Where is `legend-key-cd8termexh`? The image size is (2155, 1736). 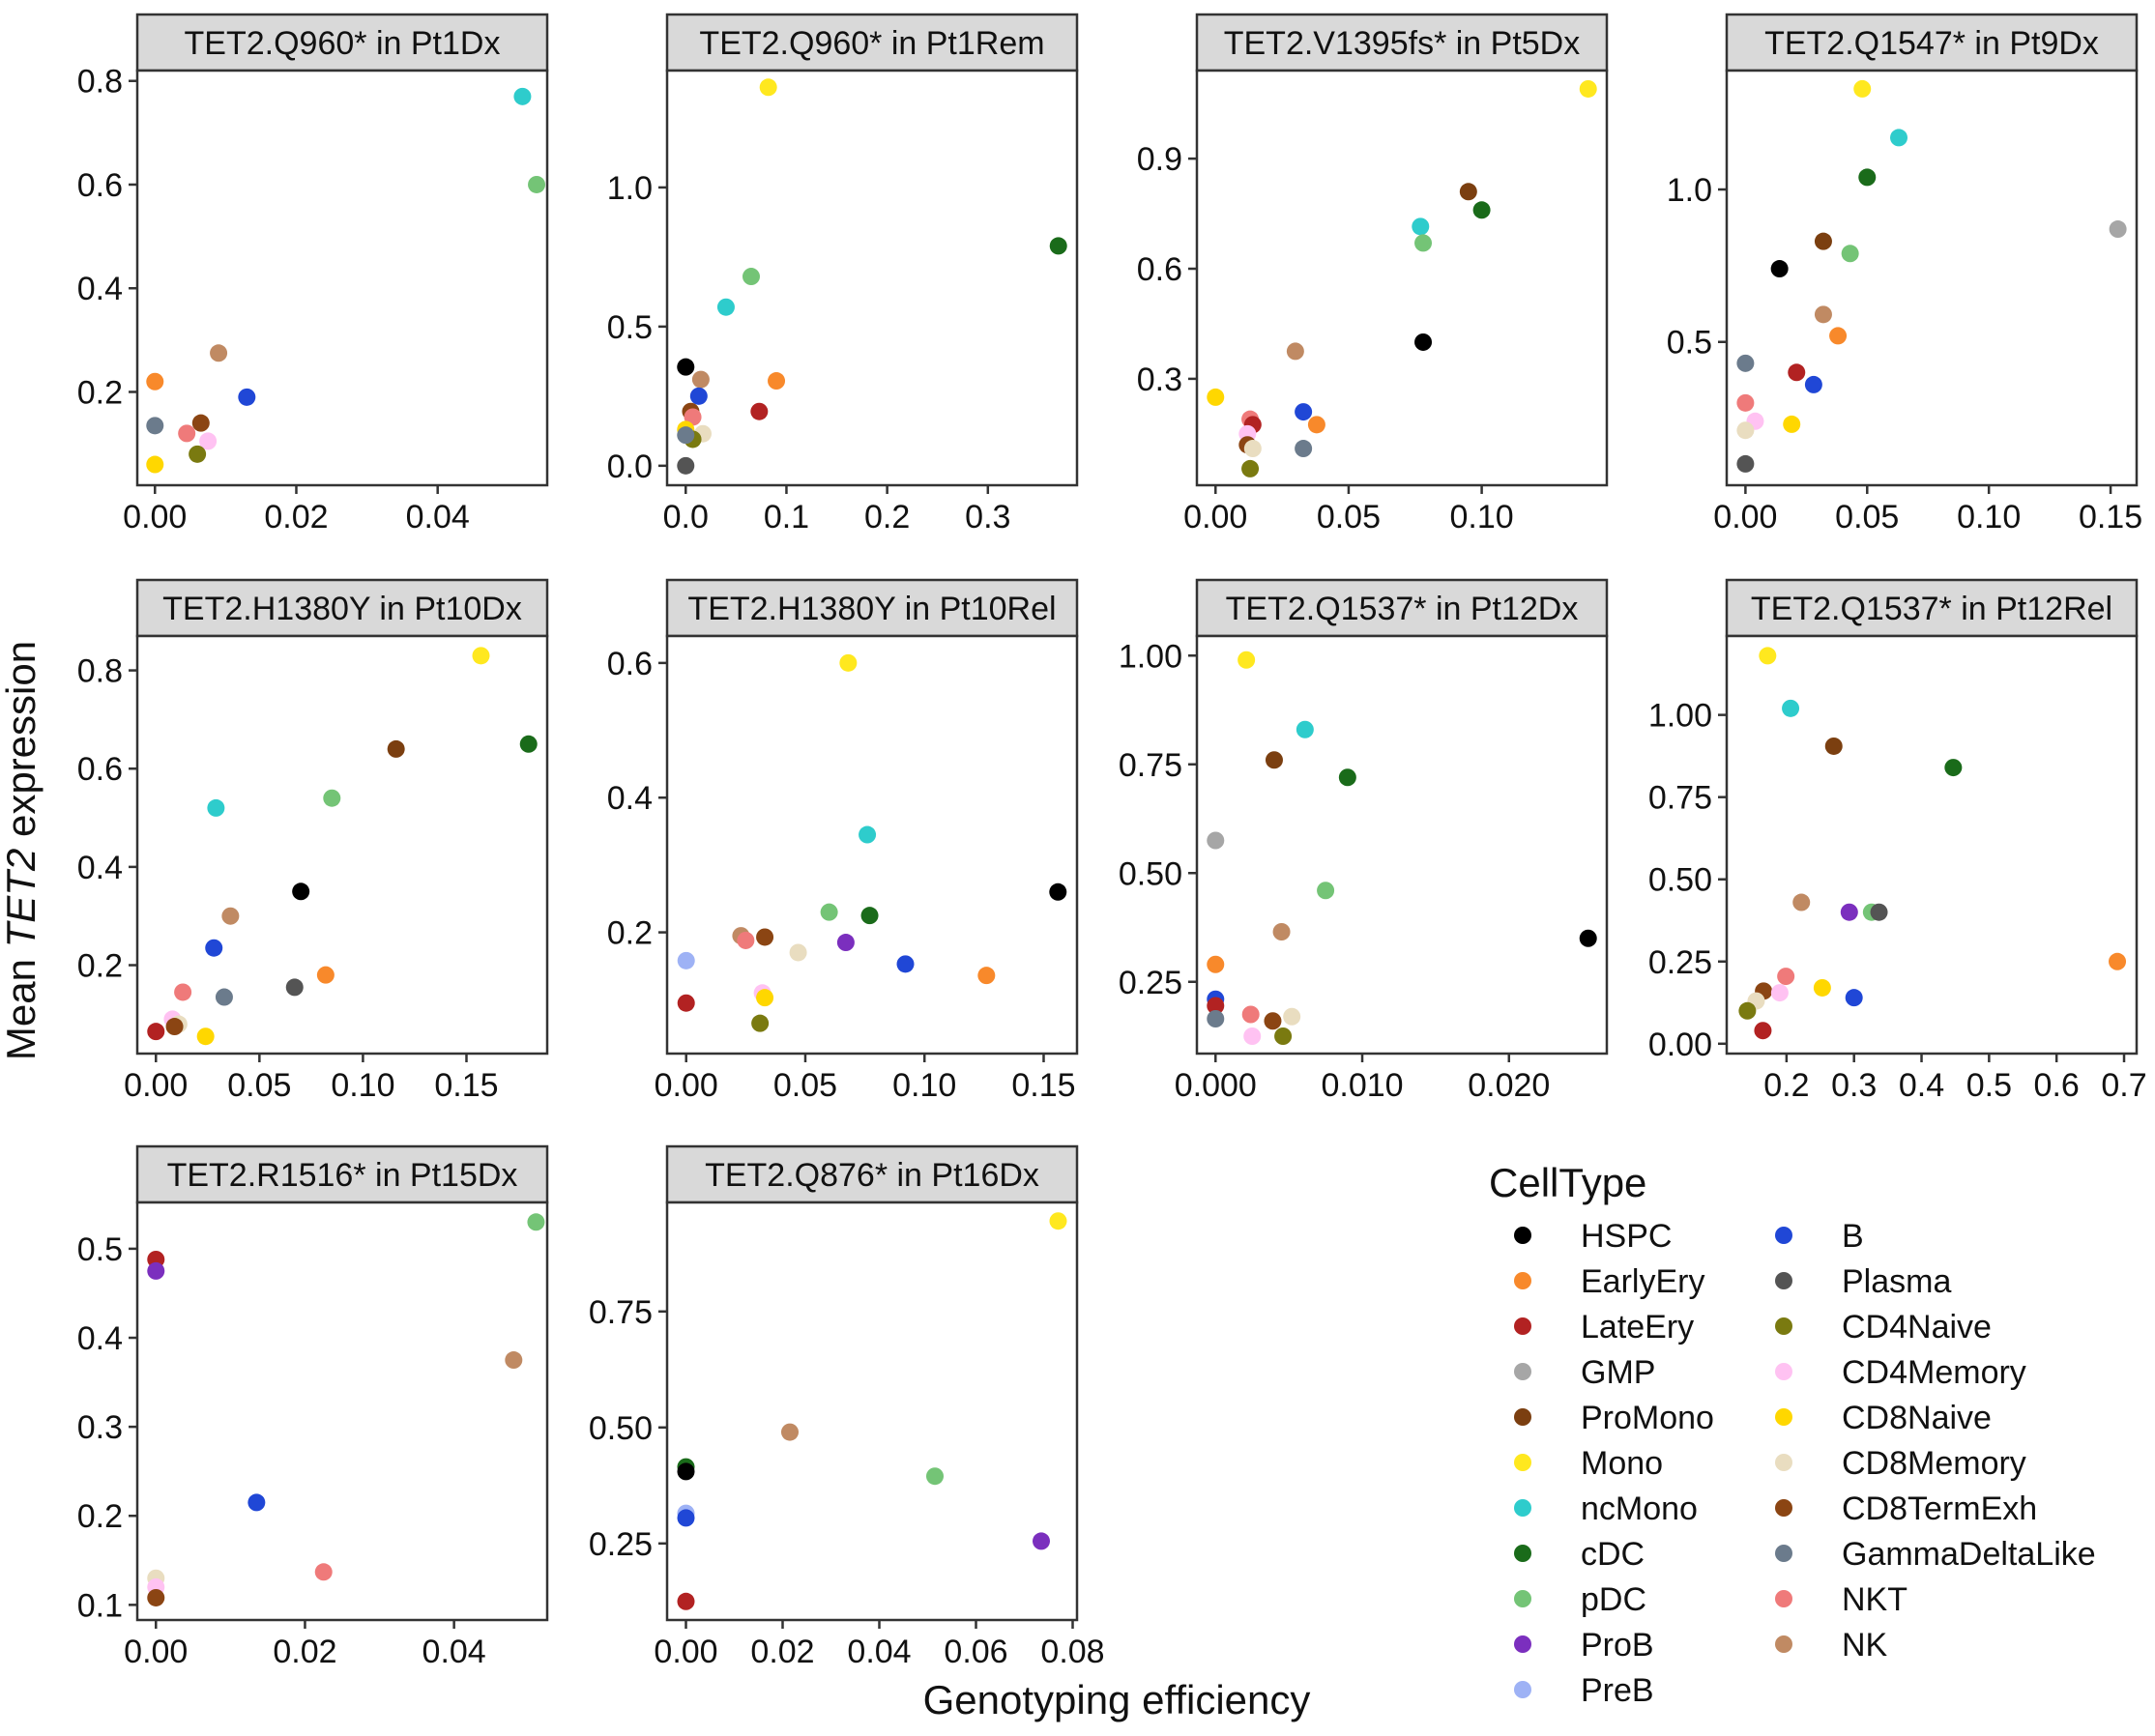 legend-key-cd8termexh is located at coordinates (1783, 1508).